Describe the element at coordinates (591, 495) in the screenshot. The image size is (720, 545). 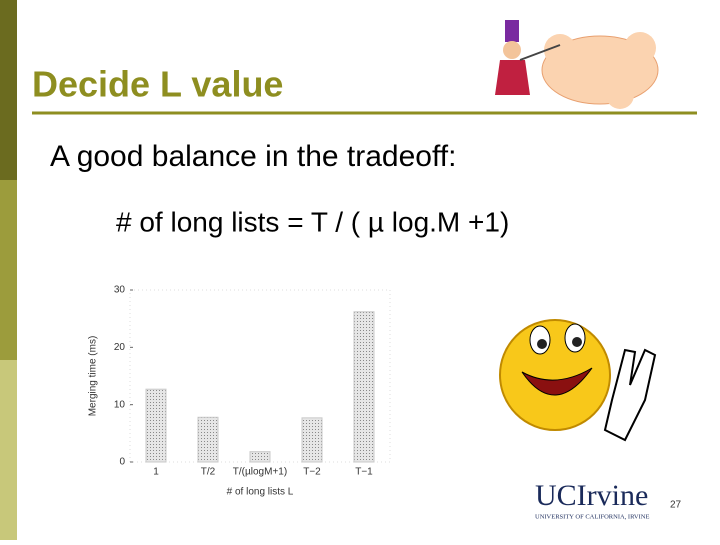
I see `logo: UCIrvine` at that location.